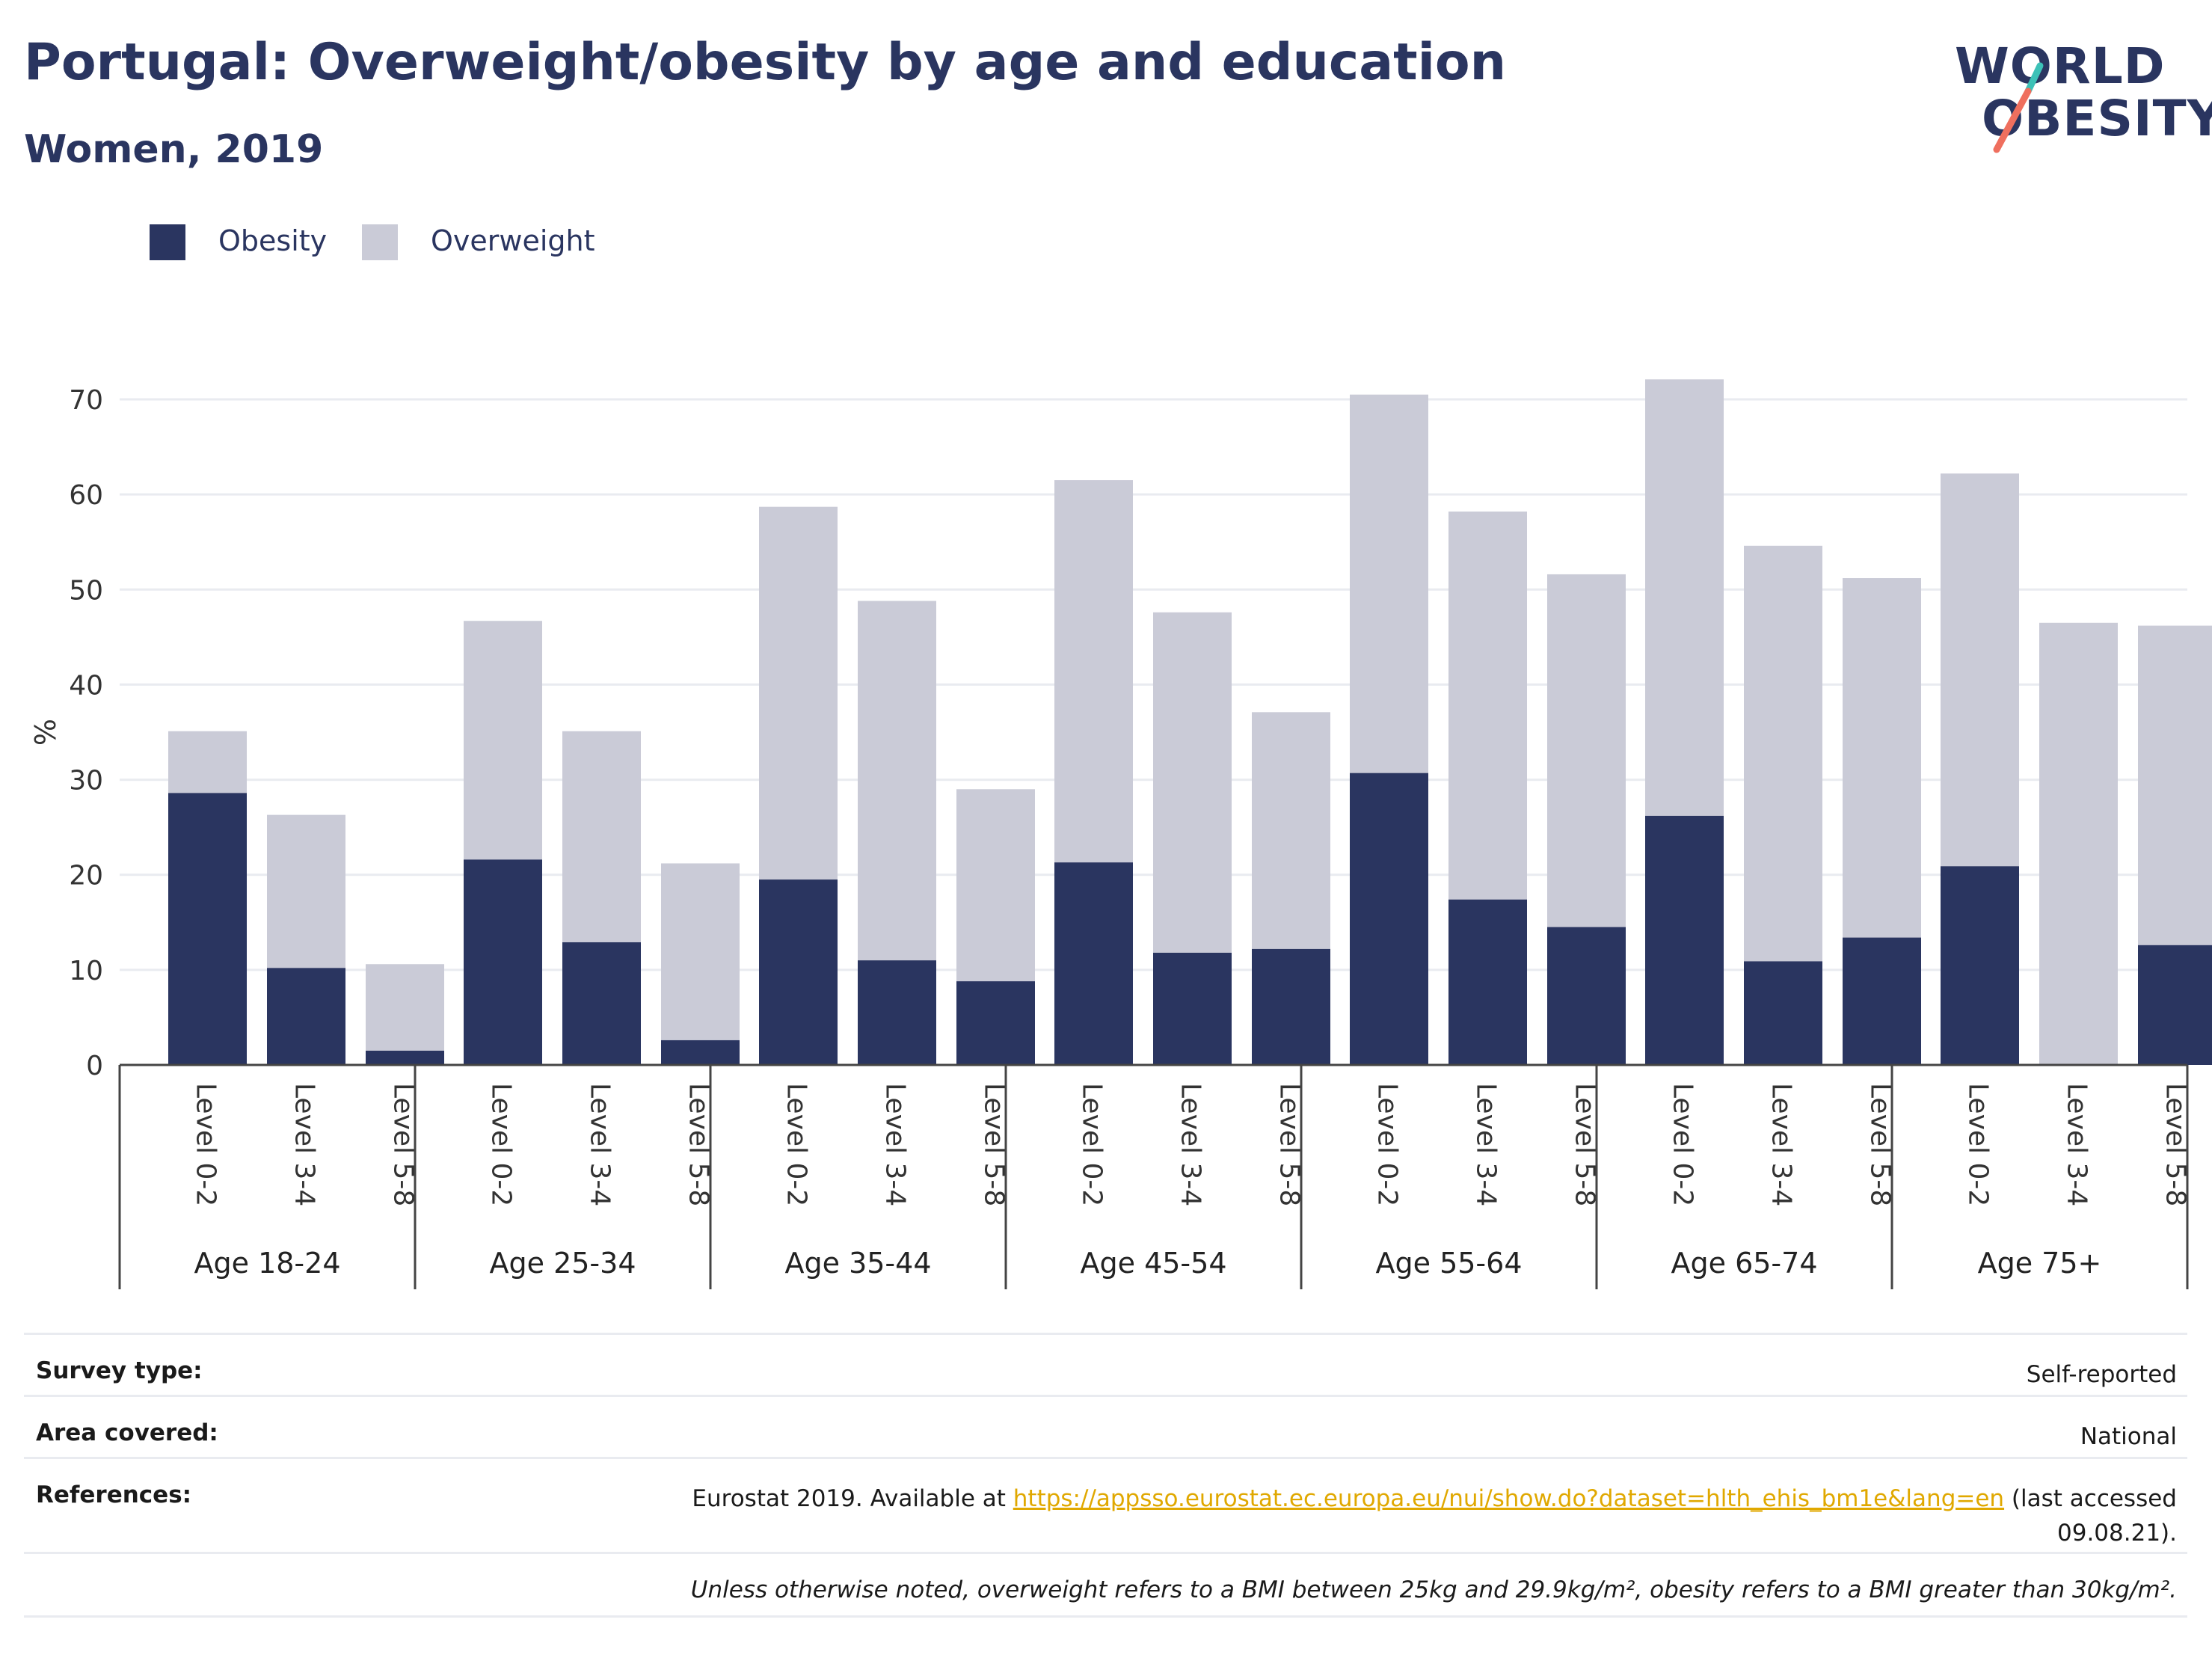  I want to click on x-group-label: Age 45-54, so click(1154, 1263).